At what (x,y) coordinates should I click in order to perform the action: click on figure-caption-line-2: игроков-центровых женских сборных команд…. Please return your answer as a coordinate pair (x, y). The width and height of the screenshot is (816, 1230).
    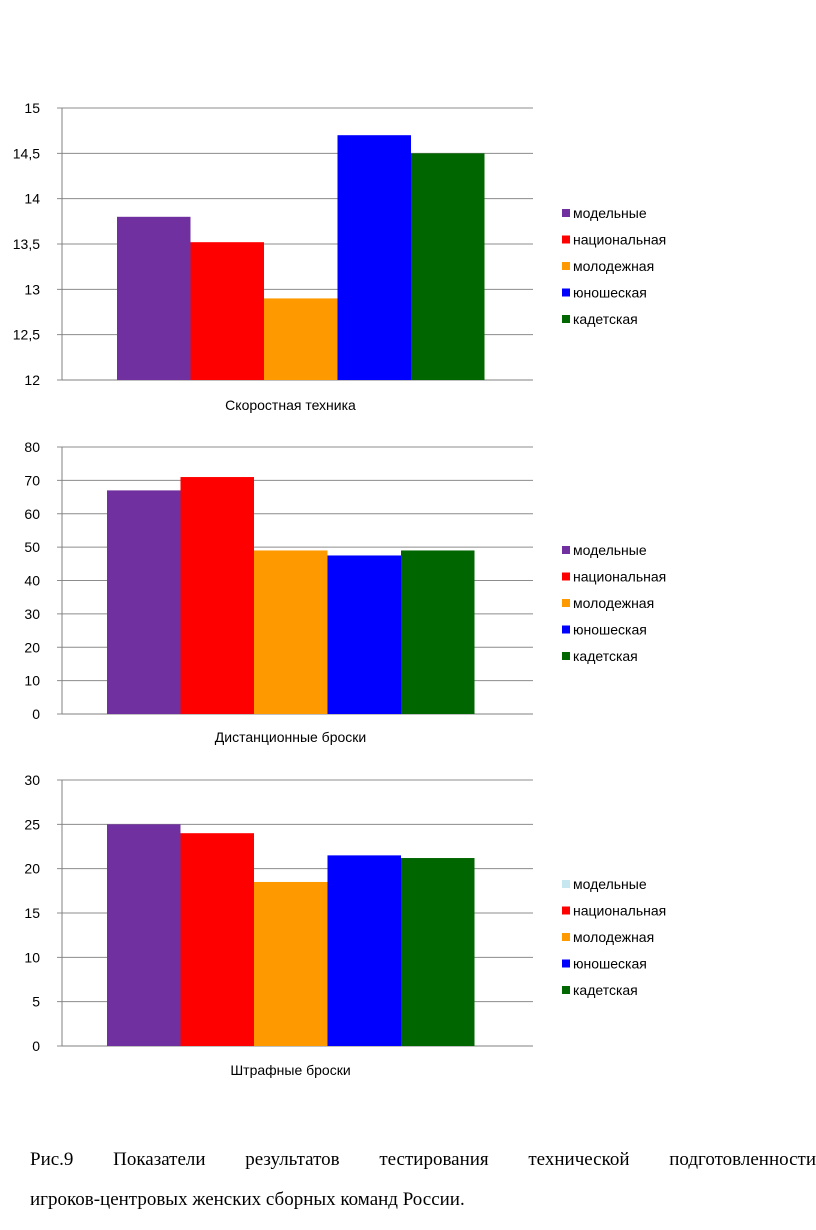
    Looking at the image, I should click on (247, 1199).